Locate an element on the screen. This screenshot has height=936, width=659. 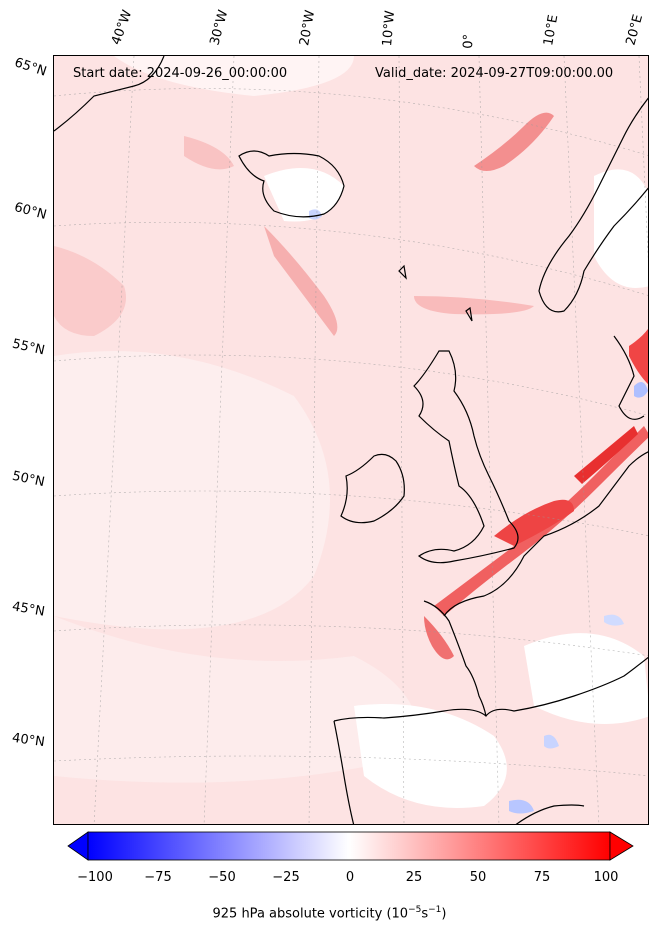
lat-label-45n: 45°N is located at coordinates (28, 609).